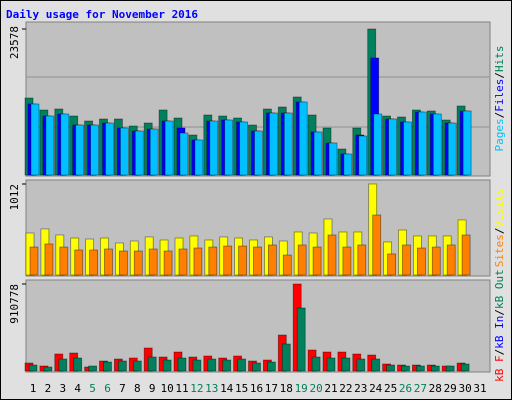  I want to click on x-tick-label: 5, so click(92, 388).